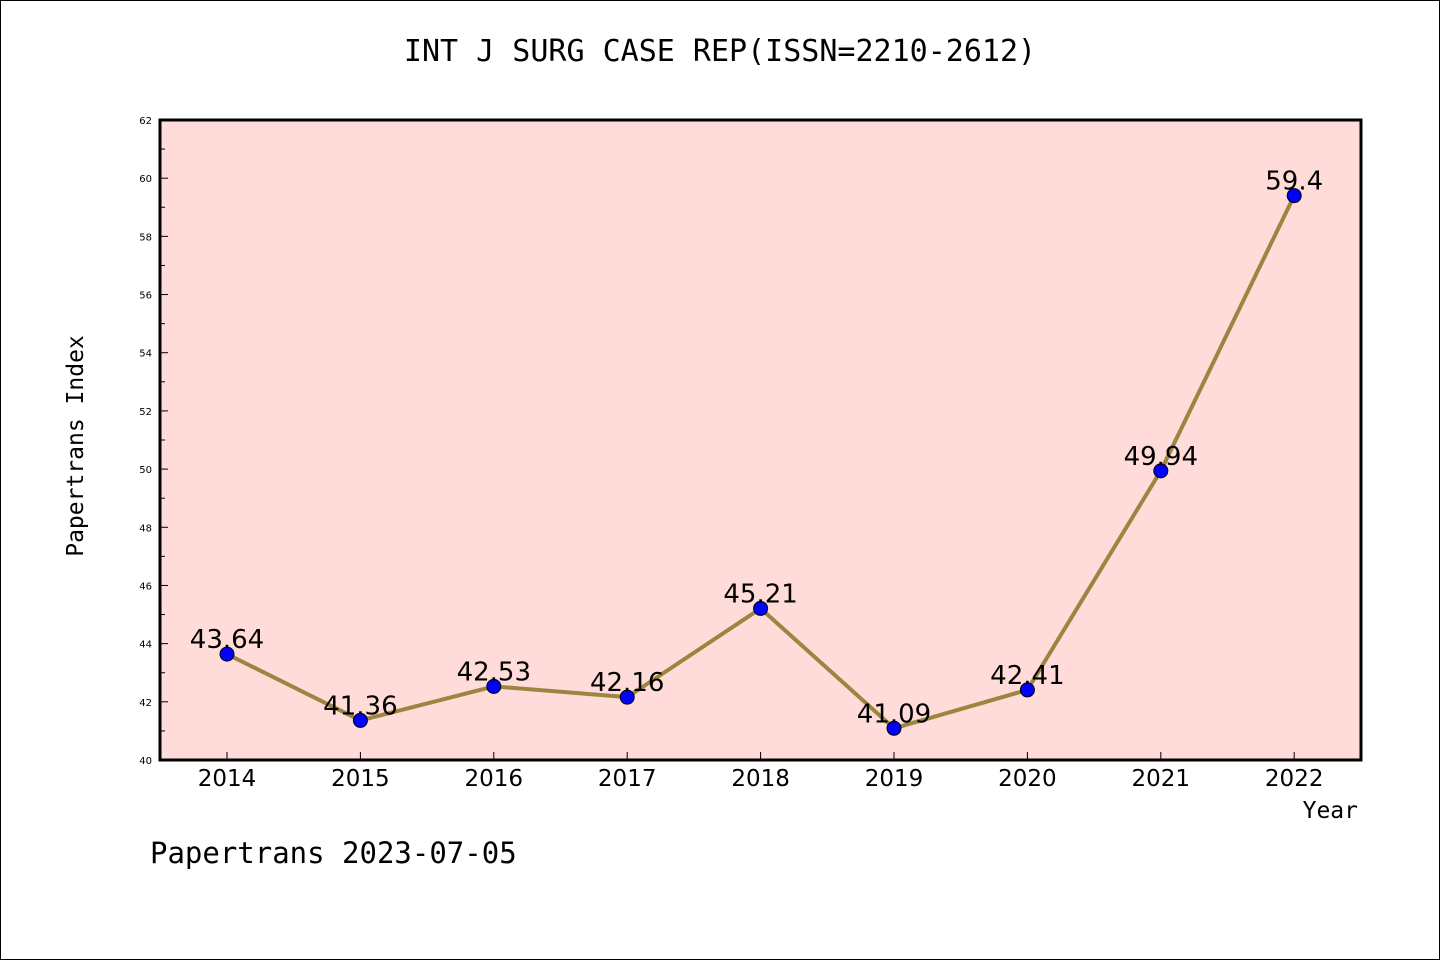 The width and height of the screenshot is (1440, 960). Describe the element at coordinates (1330, 811) in the screenshot. I see `x-axis-label: Year` at that location.